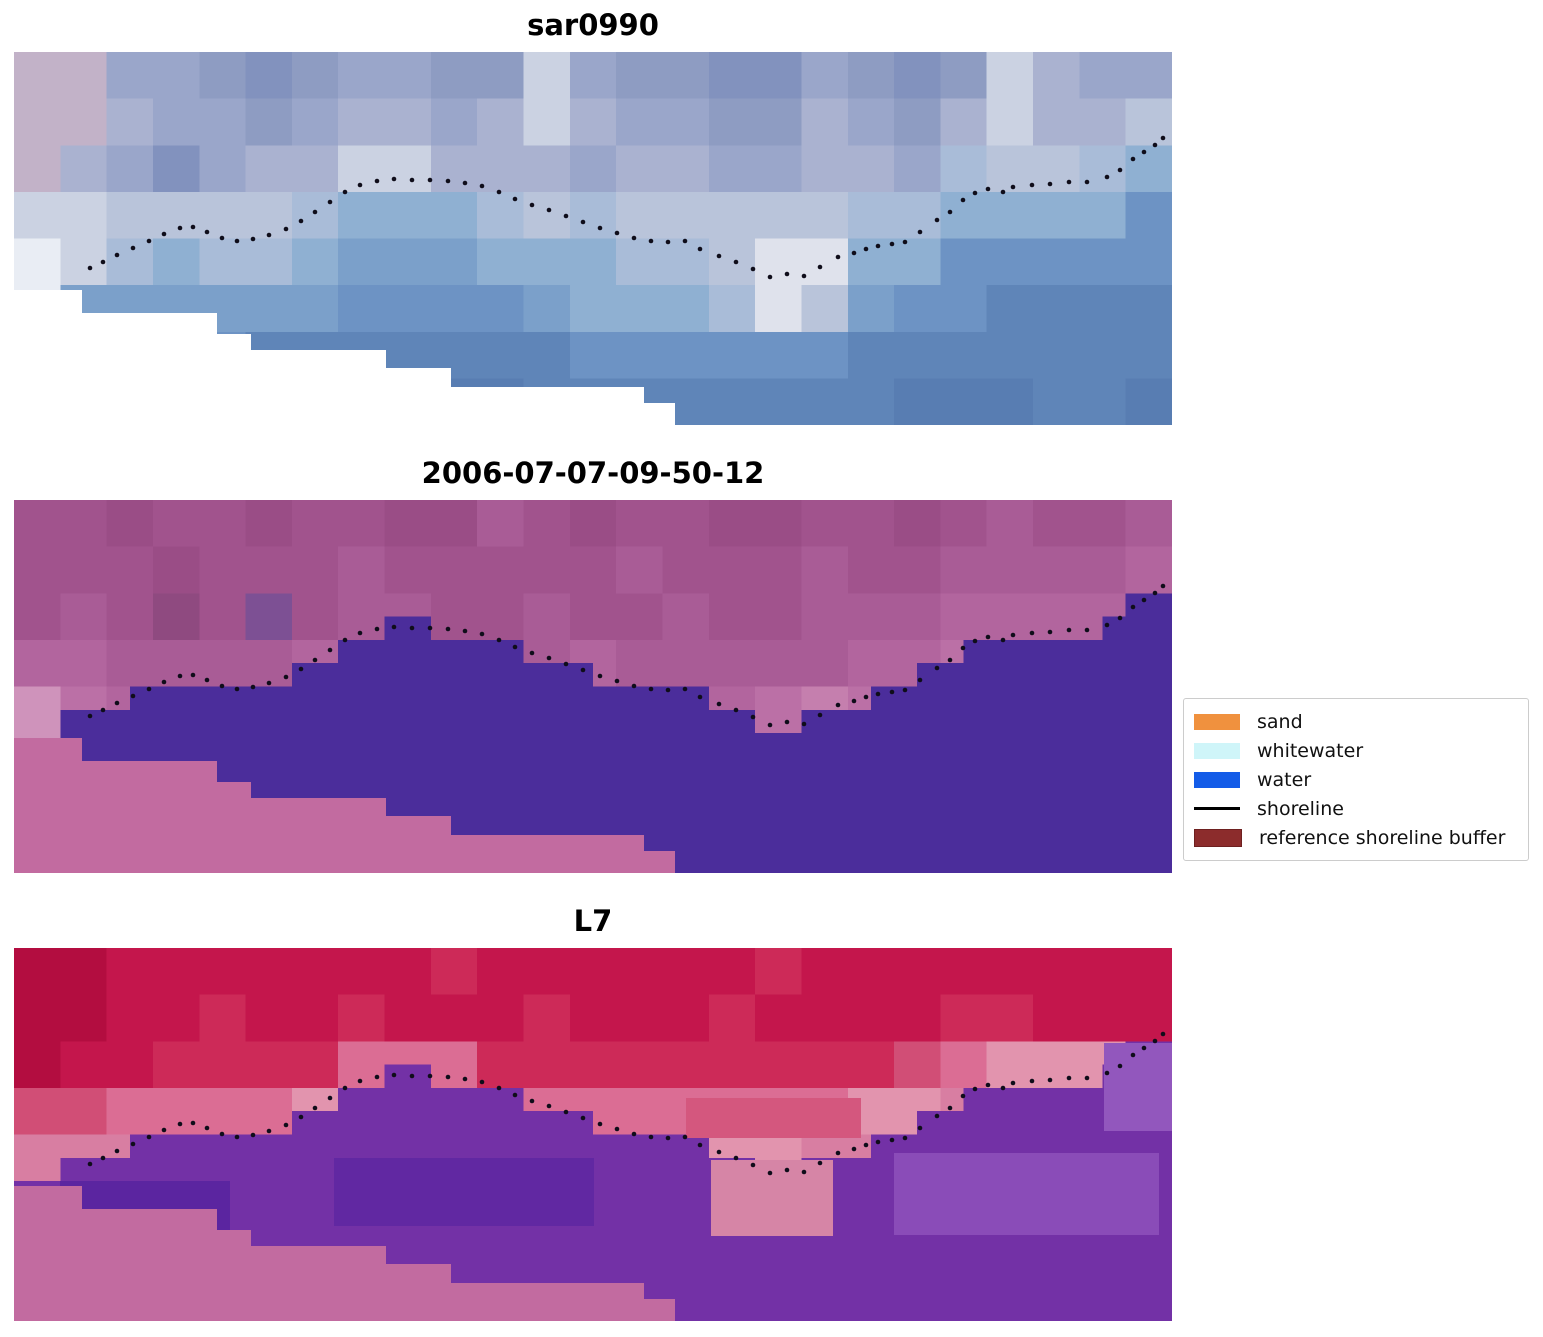 This screenshot has height=1337, width=1543. I want to click on panel-title-2006-07-07-09-50-12: 2006-07-07-09-50-12, so click(593, 473).